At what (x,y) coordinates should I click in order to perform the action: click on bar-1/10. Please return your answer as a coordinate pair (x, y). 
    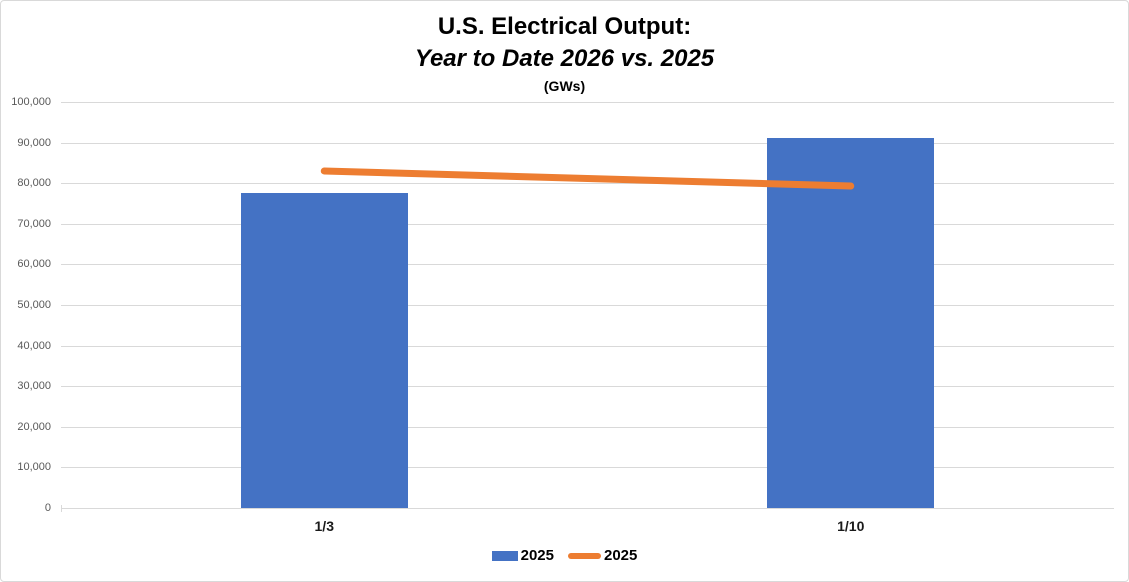
    Looking at the image, I should click on (851, 323).